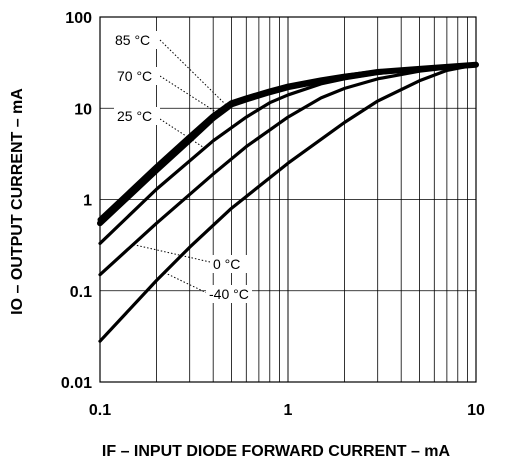 The width and height of the screenshot is (509, 463). What do you see at coordinates (78, 18) in the screenshot?
I see `y-tick-label: 100` at bounding box center [78, 18].